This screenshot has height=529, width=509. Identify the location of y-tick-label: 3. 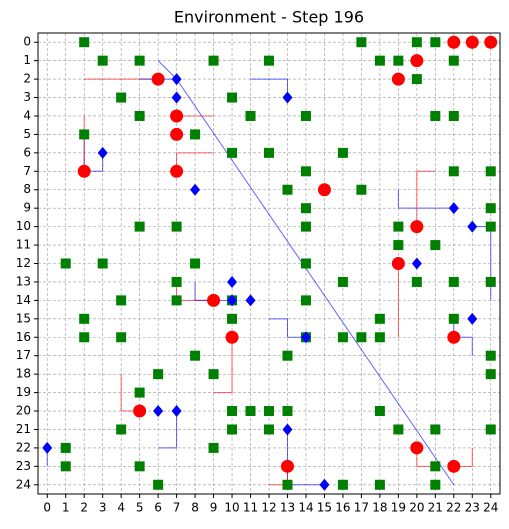
(27, 97).